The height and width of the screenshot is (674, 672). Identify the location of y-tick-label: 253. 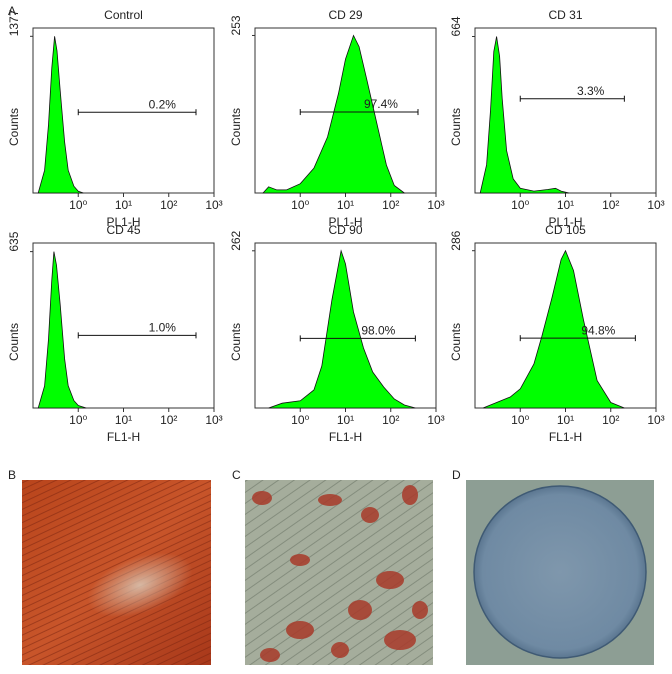
(236, 25).